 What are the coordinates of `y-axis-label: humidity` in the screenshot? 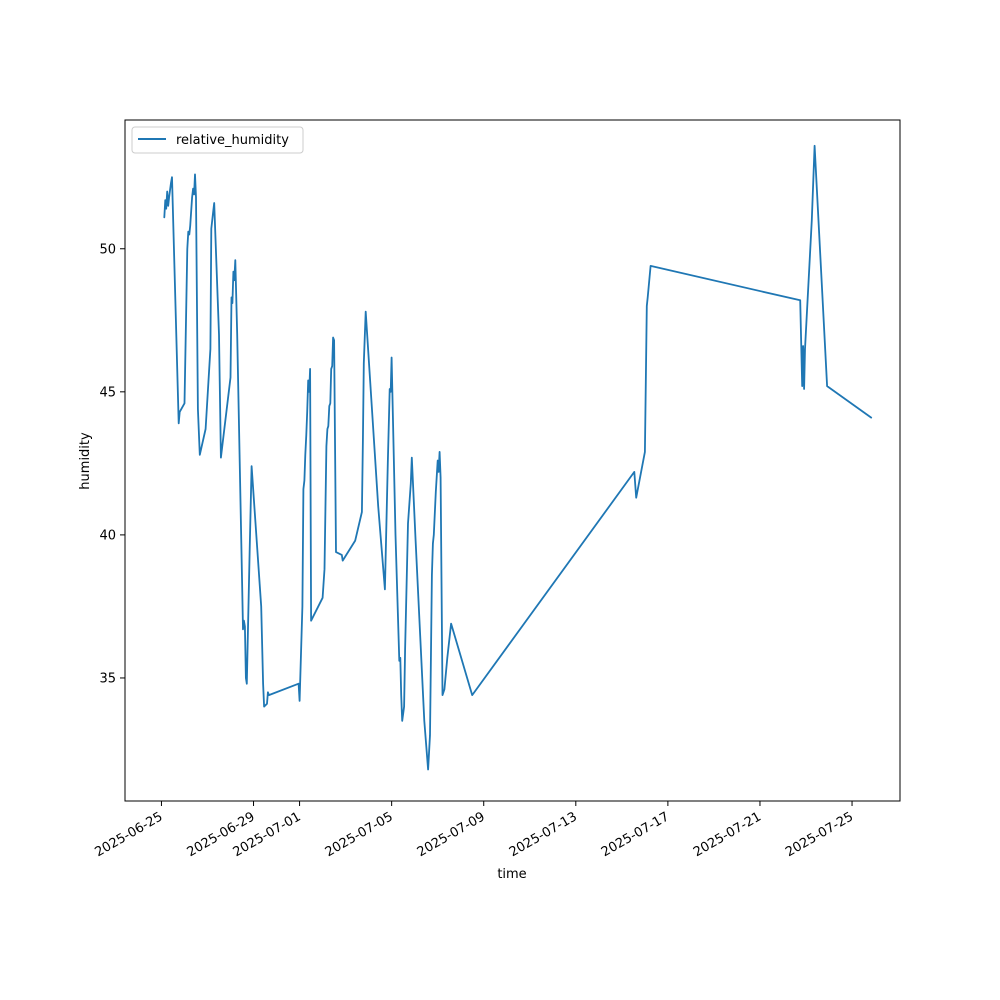 It's located at (85, 461).